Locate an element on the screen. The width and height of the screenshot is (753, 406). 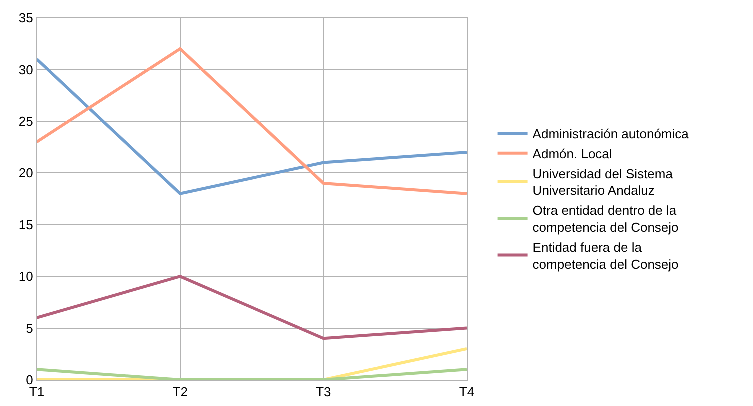
line-series is located at coordinates (252, 307).